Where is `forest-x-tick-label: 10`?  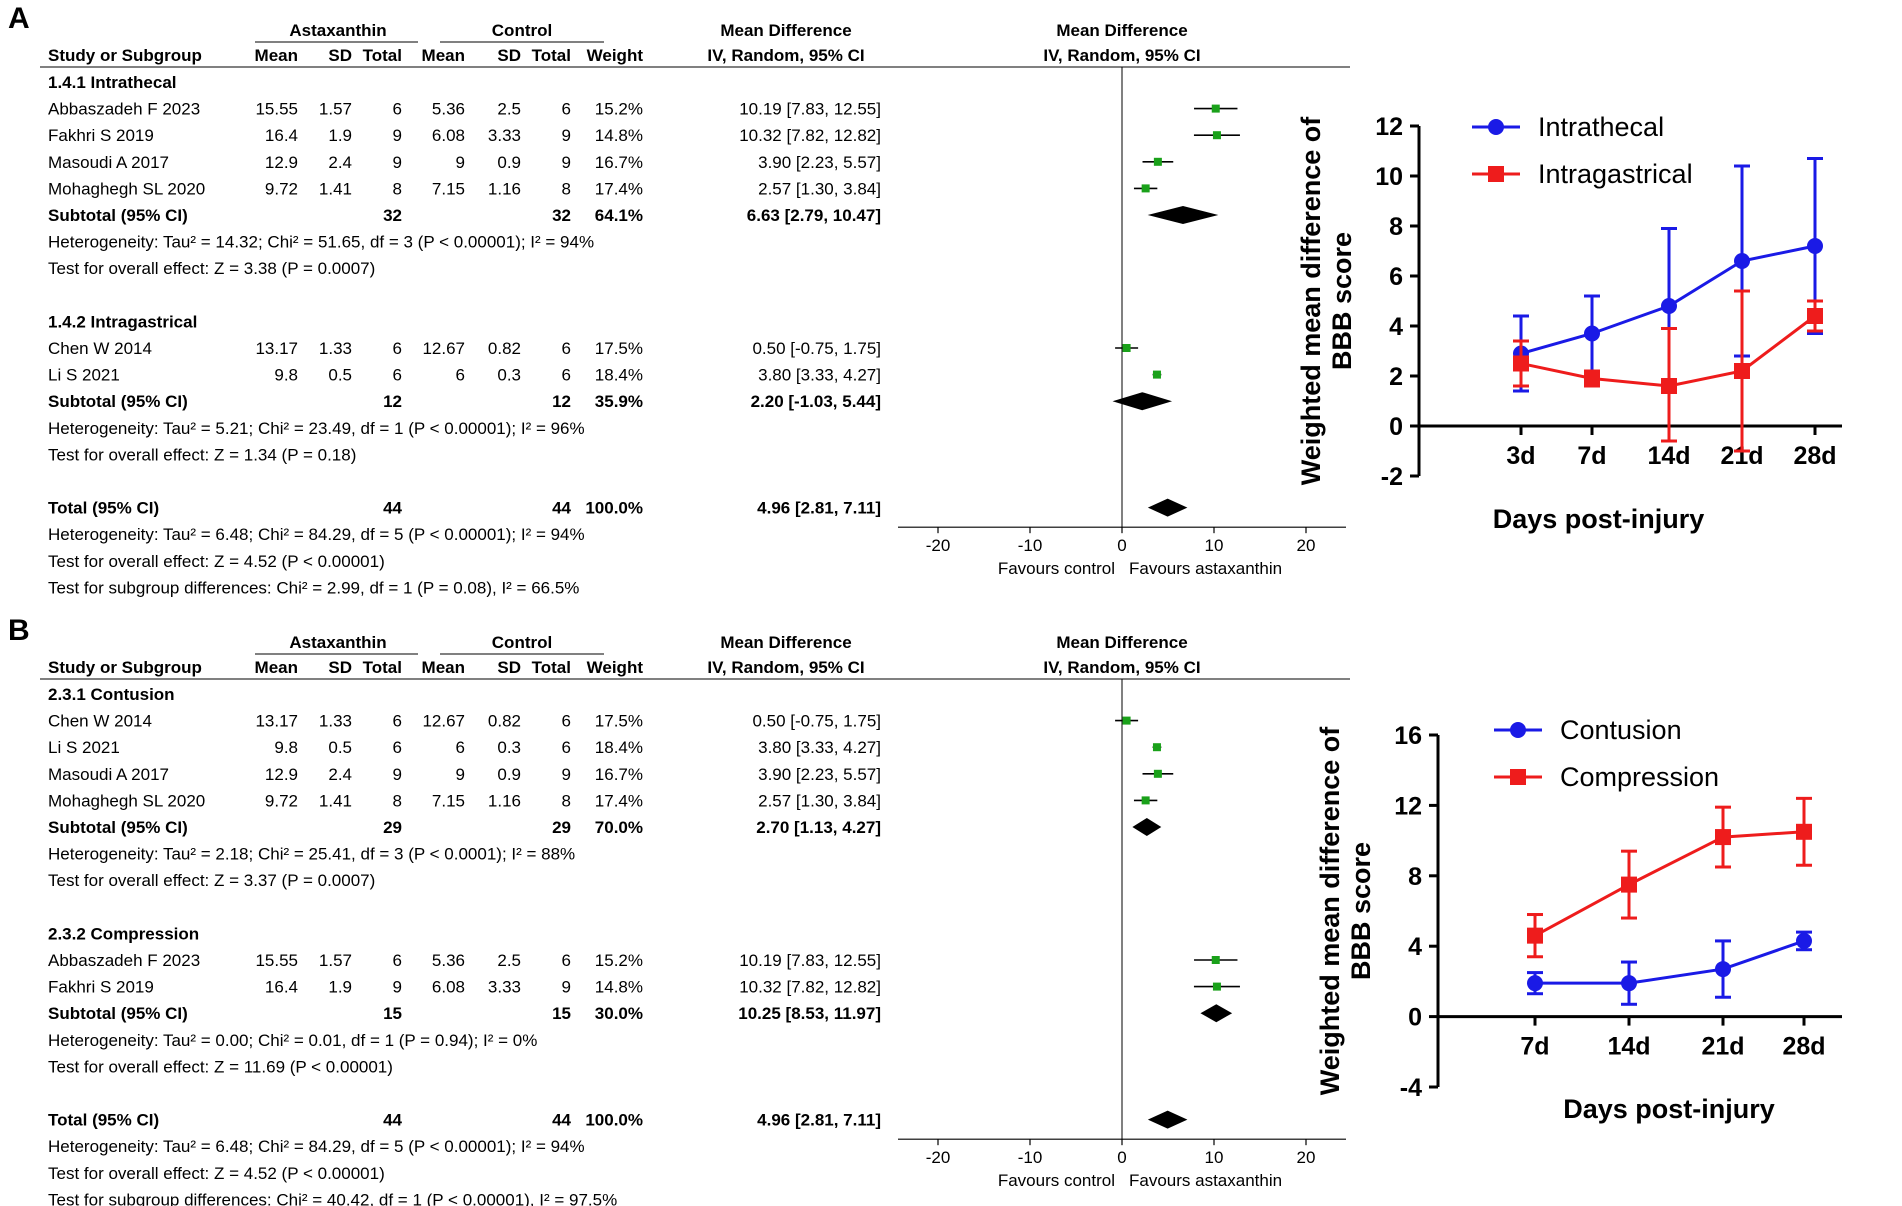 forest-x-tick-label: 10 is located at coordinates (1214, 545).